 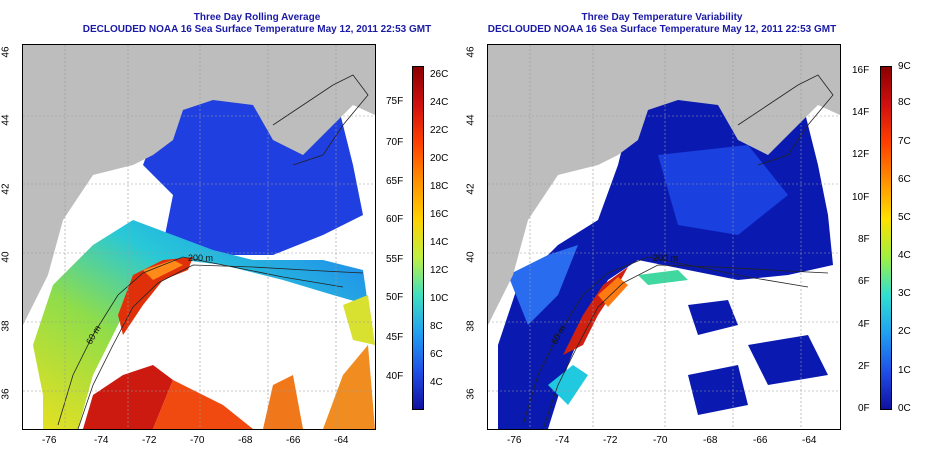 I want to click on warm-front, so click(x=155, y=296).